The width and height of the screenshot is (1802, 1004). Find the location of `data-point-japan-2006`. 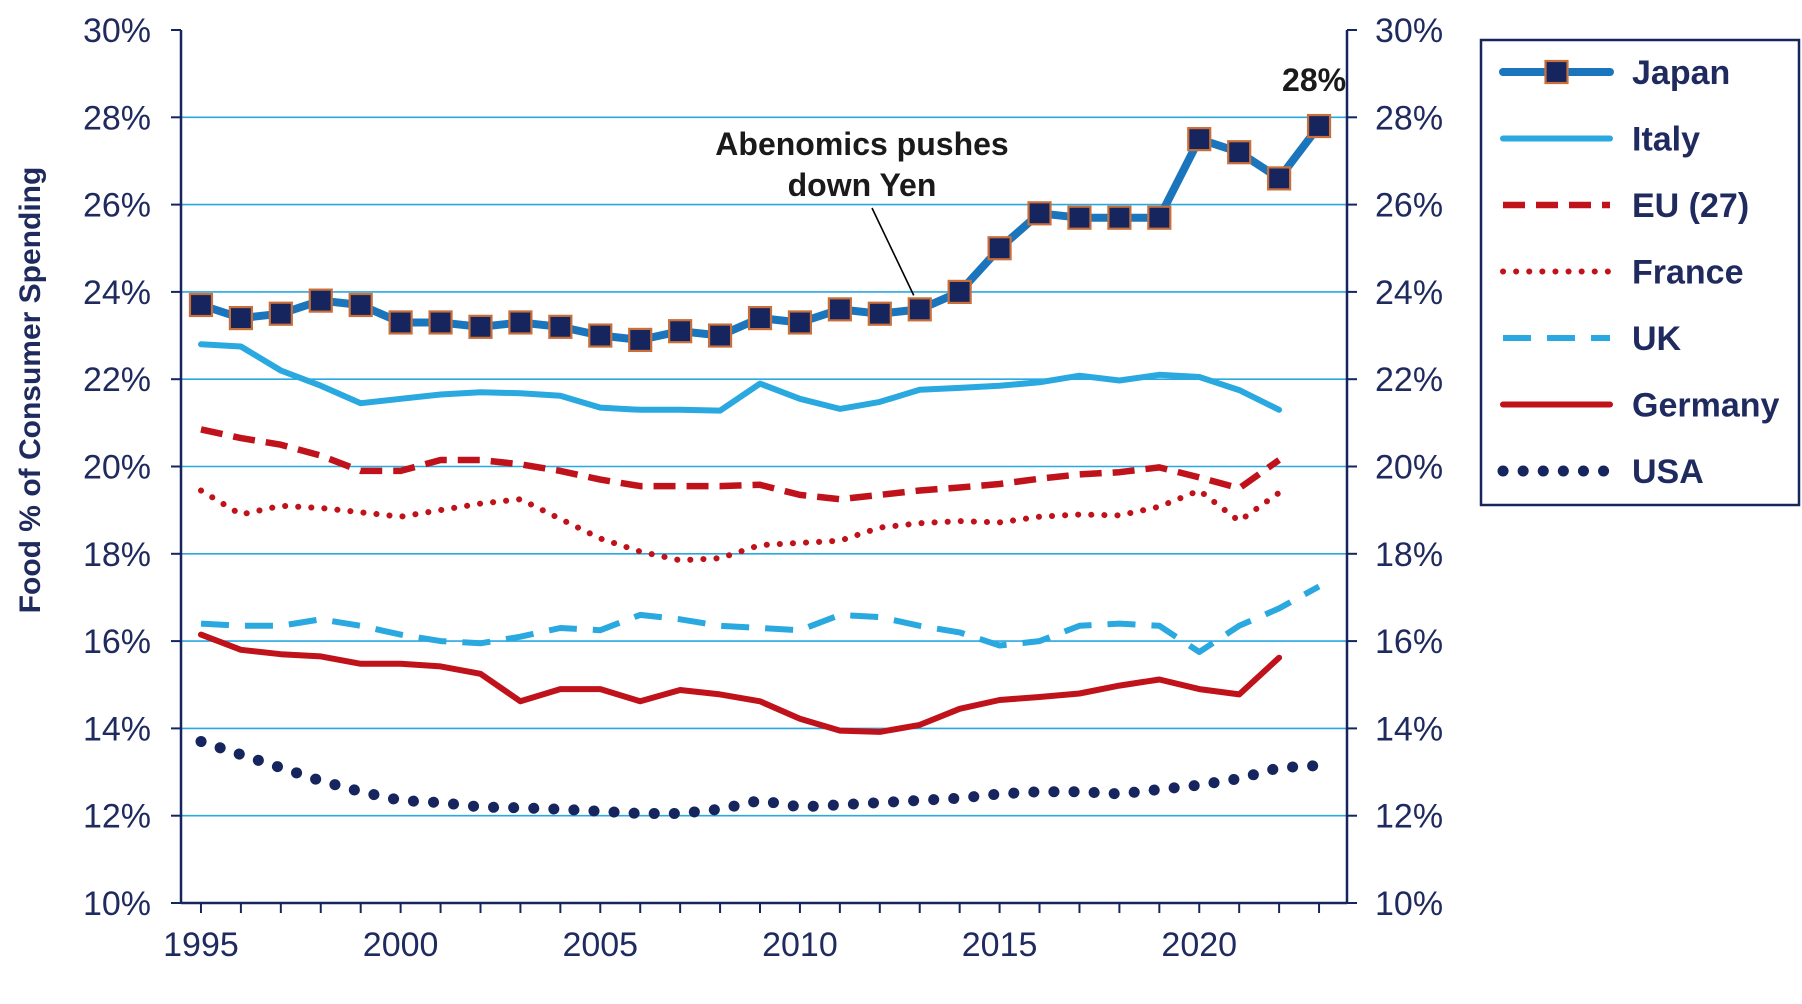

data-point-japan-2006 is located at coordinates (640, 340).